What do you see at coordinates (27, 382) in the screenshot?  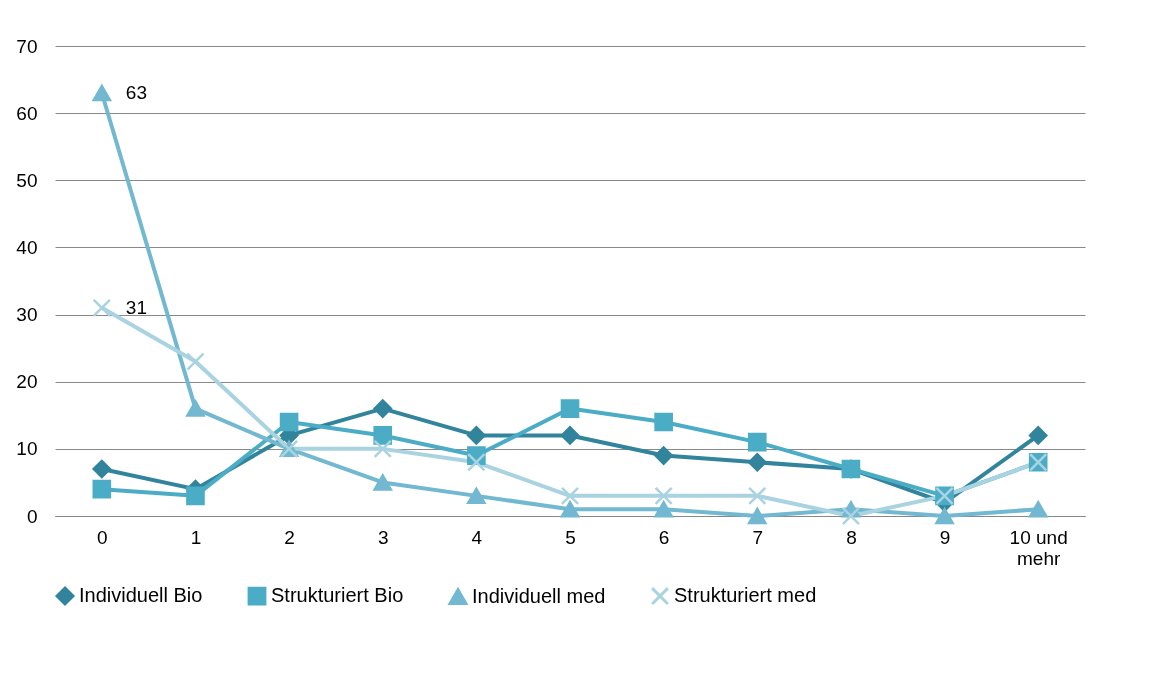 I see `y-tick-label: 20` at bounding box center [27, 382].